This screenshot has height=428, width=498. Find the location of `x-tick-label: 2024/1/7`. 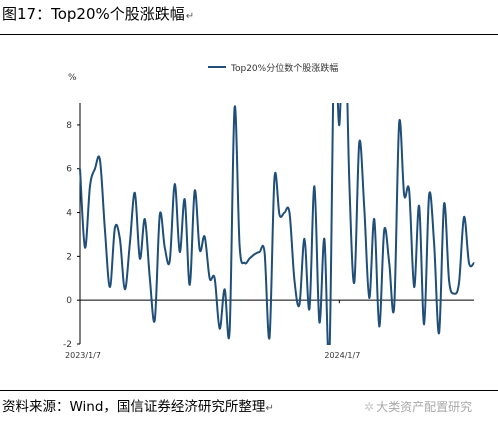

x-tick-label: 2024/1/7 is located at coordinates (342, 355).